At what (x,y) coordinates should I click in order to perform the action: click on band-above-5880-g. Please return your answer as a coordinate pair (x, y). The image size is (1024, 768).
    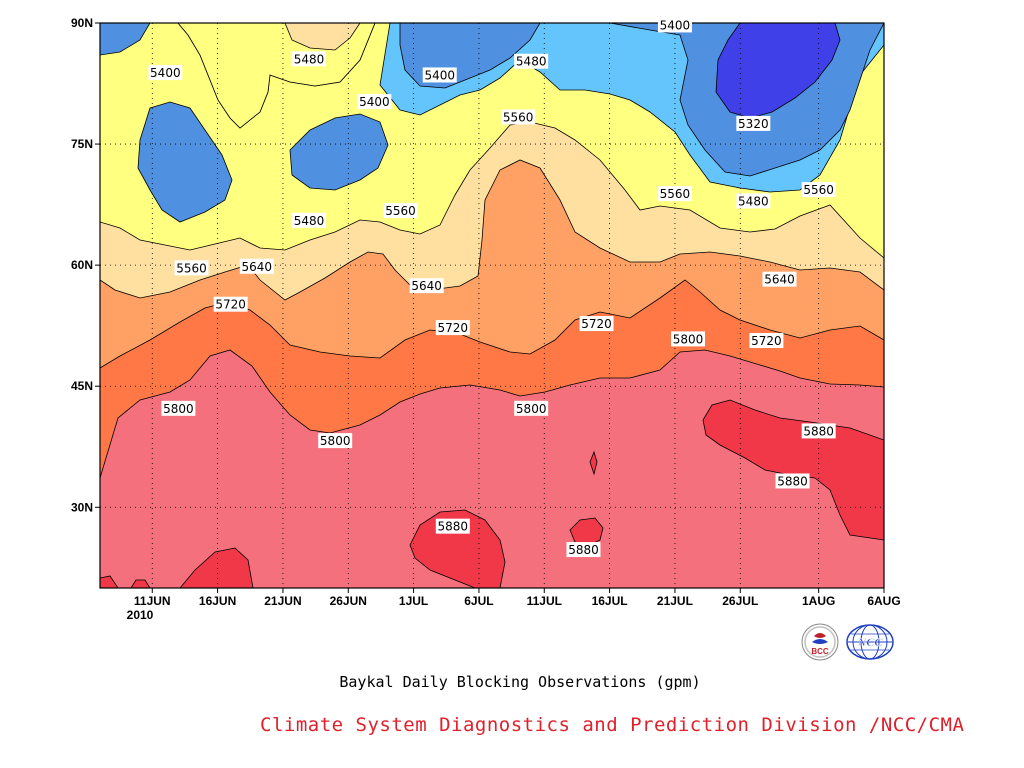
    Looking at the image, I should click on (593, 463).